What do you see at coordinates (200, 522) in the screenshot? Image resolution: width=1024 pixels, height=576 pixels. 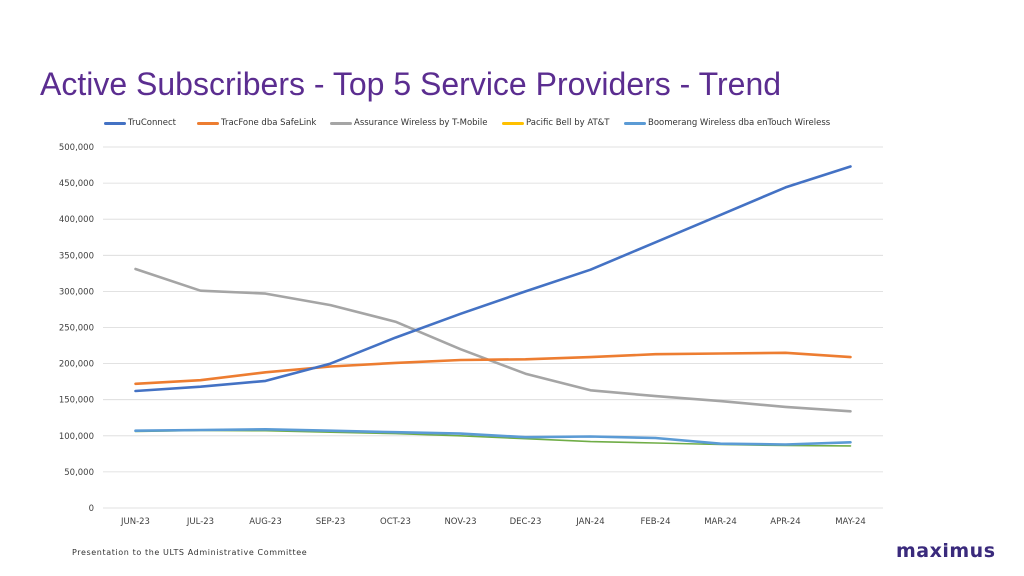 I see `x-tick-label: JUL-23` at bounding box center [200, 522].